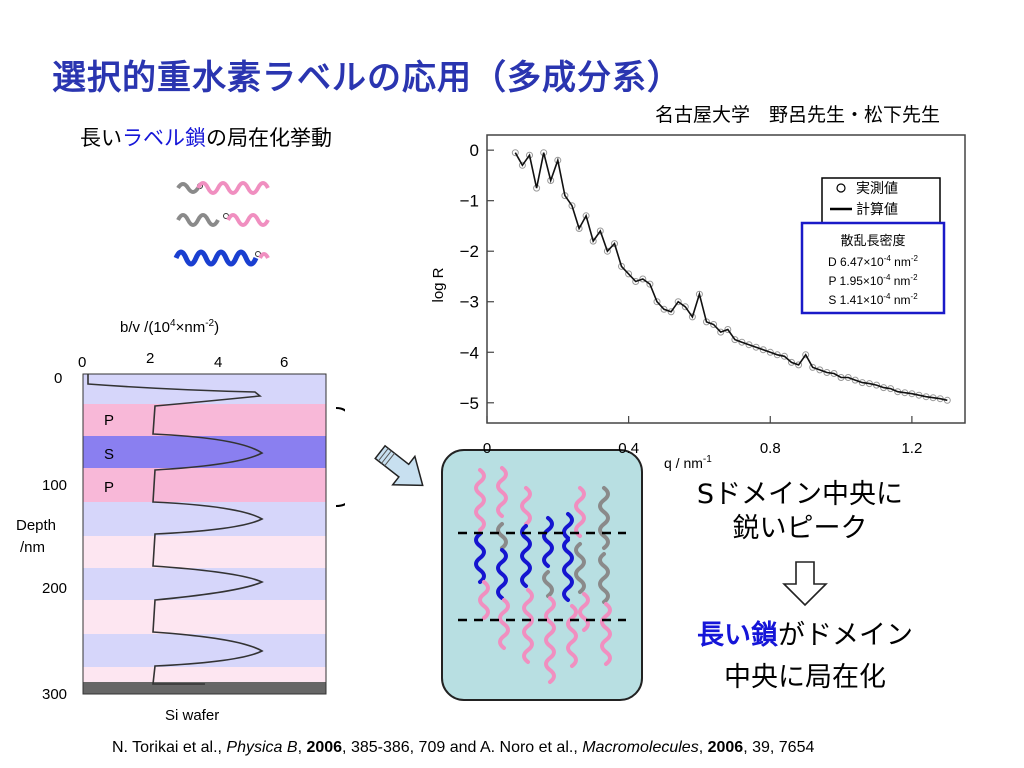  What do you see at coordinates (169, 327) in the screenshot?
I see `profile-xlabel: b/v /(104×nm-2)` at bounding box center [169, 327].